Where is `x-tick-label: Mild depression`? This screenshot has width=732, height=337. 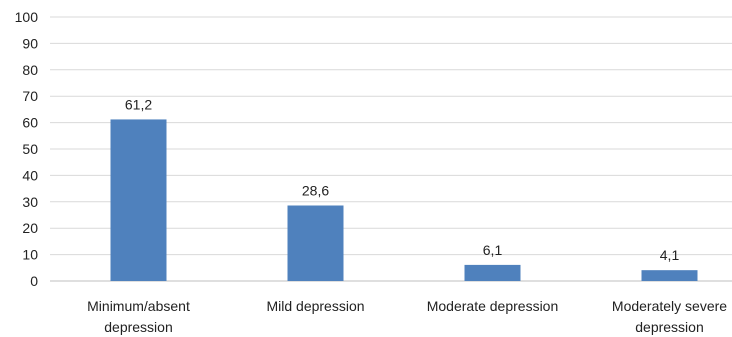 x-tick-label: Mild depression is located at coordinates (315, 306).